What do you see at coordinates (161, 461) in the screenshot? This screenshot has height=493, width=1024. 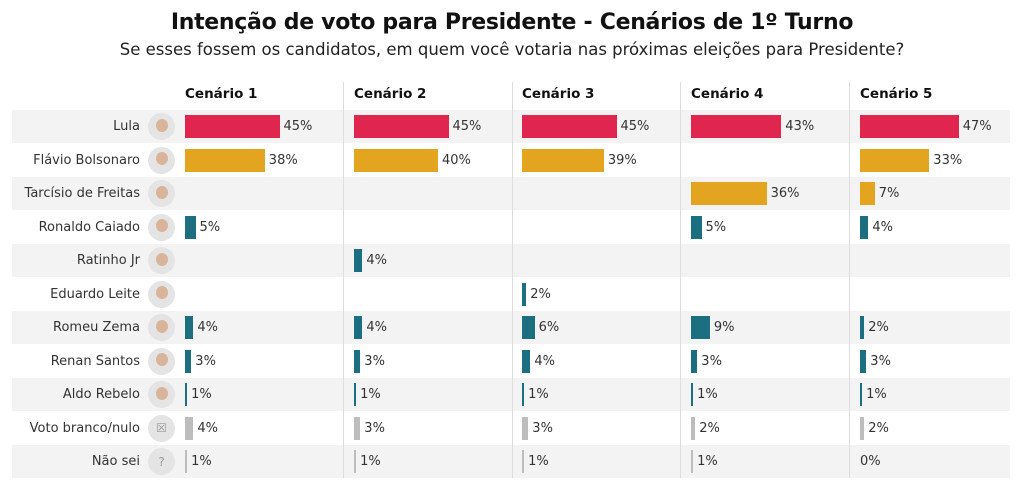 I see `question-box-icon: ?` at bounding box center [161, 461].